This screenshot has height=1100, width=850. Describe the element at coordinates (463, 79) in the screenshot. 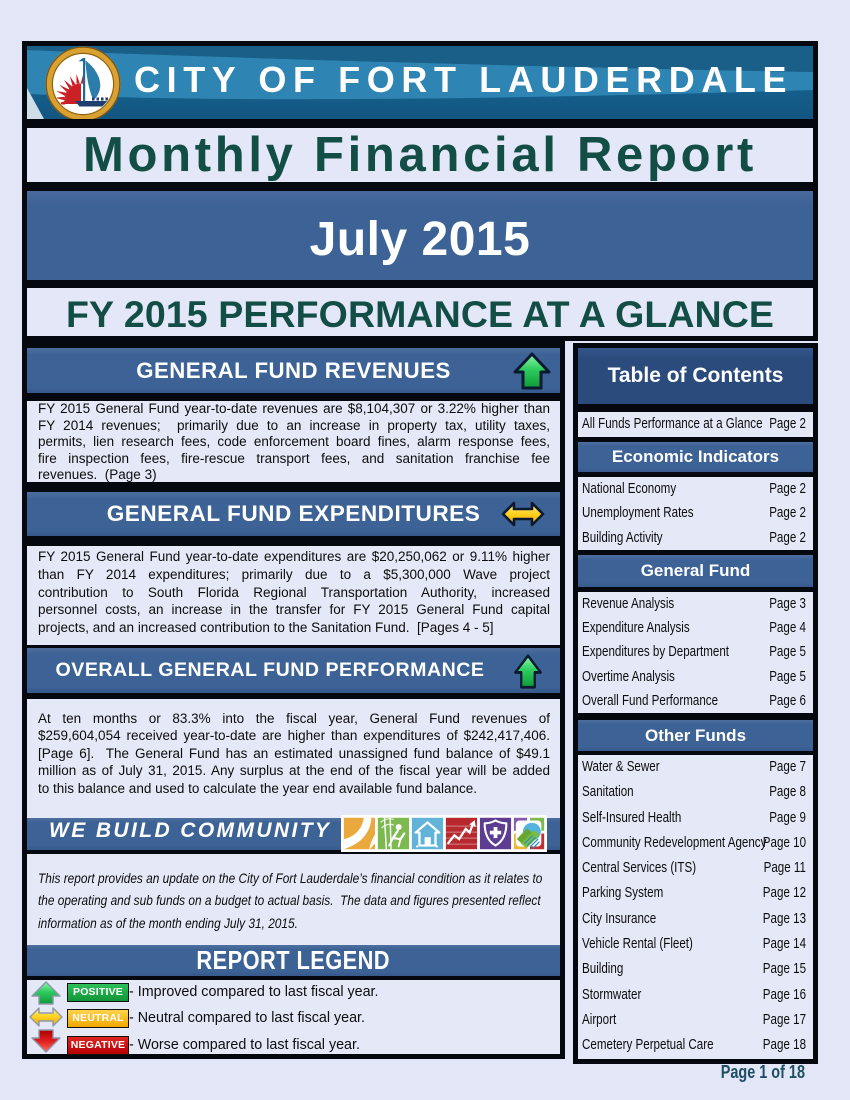

I see `svg-text: CITY OF FORT LAUDERDALE` at that location.